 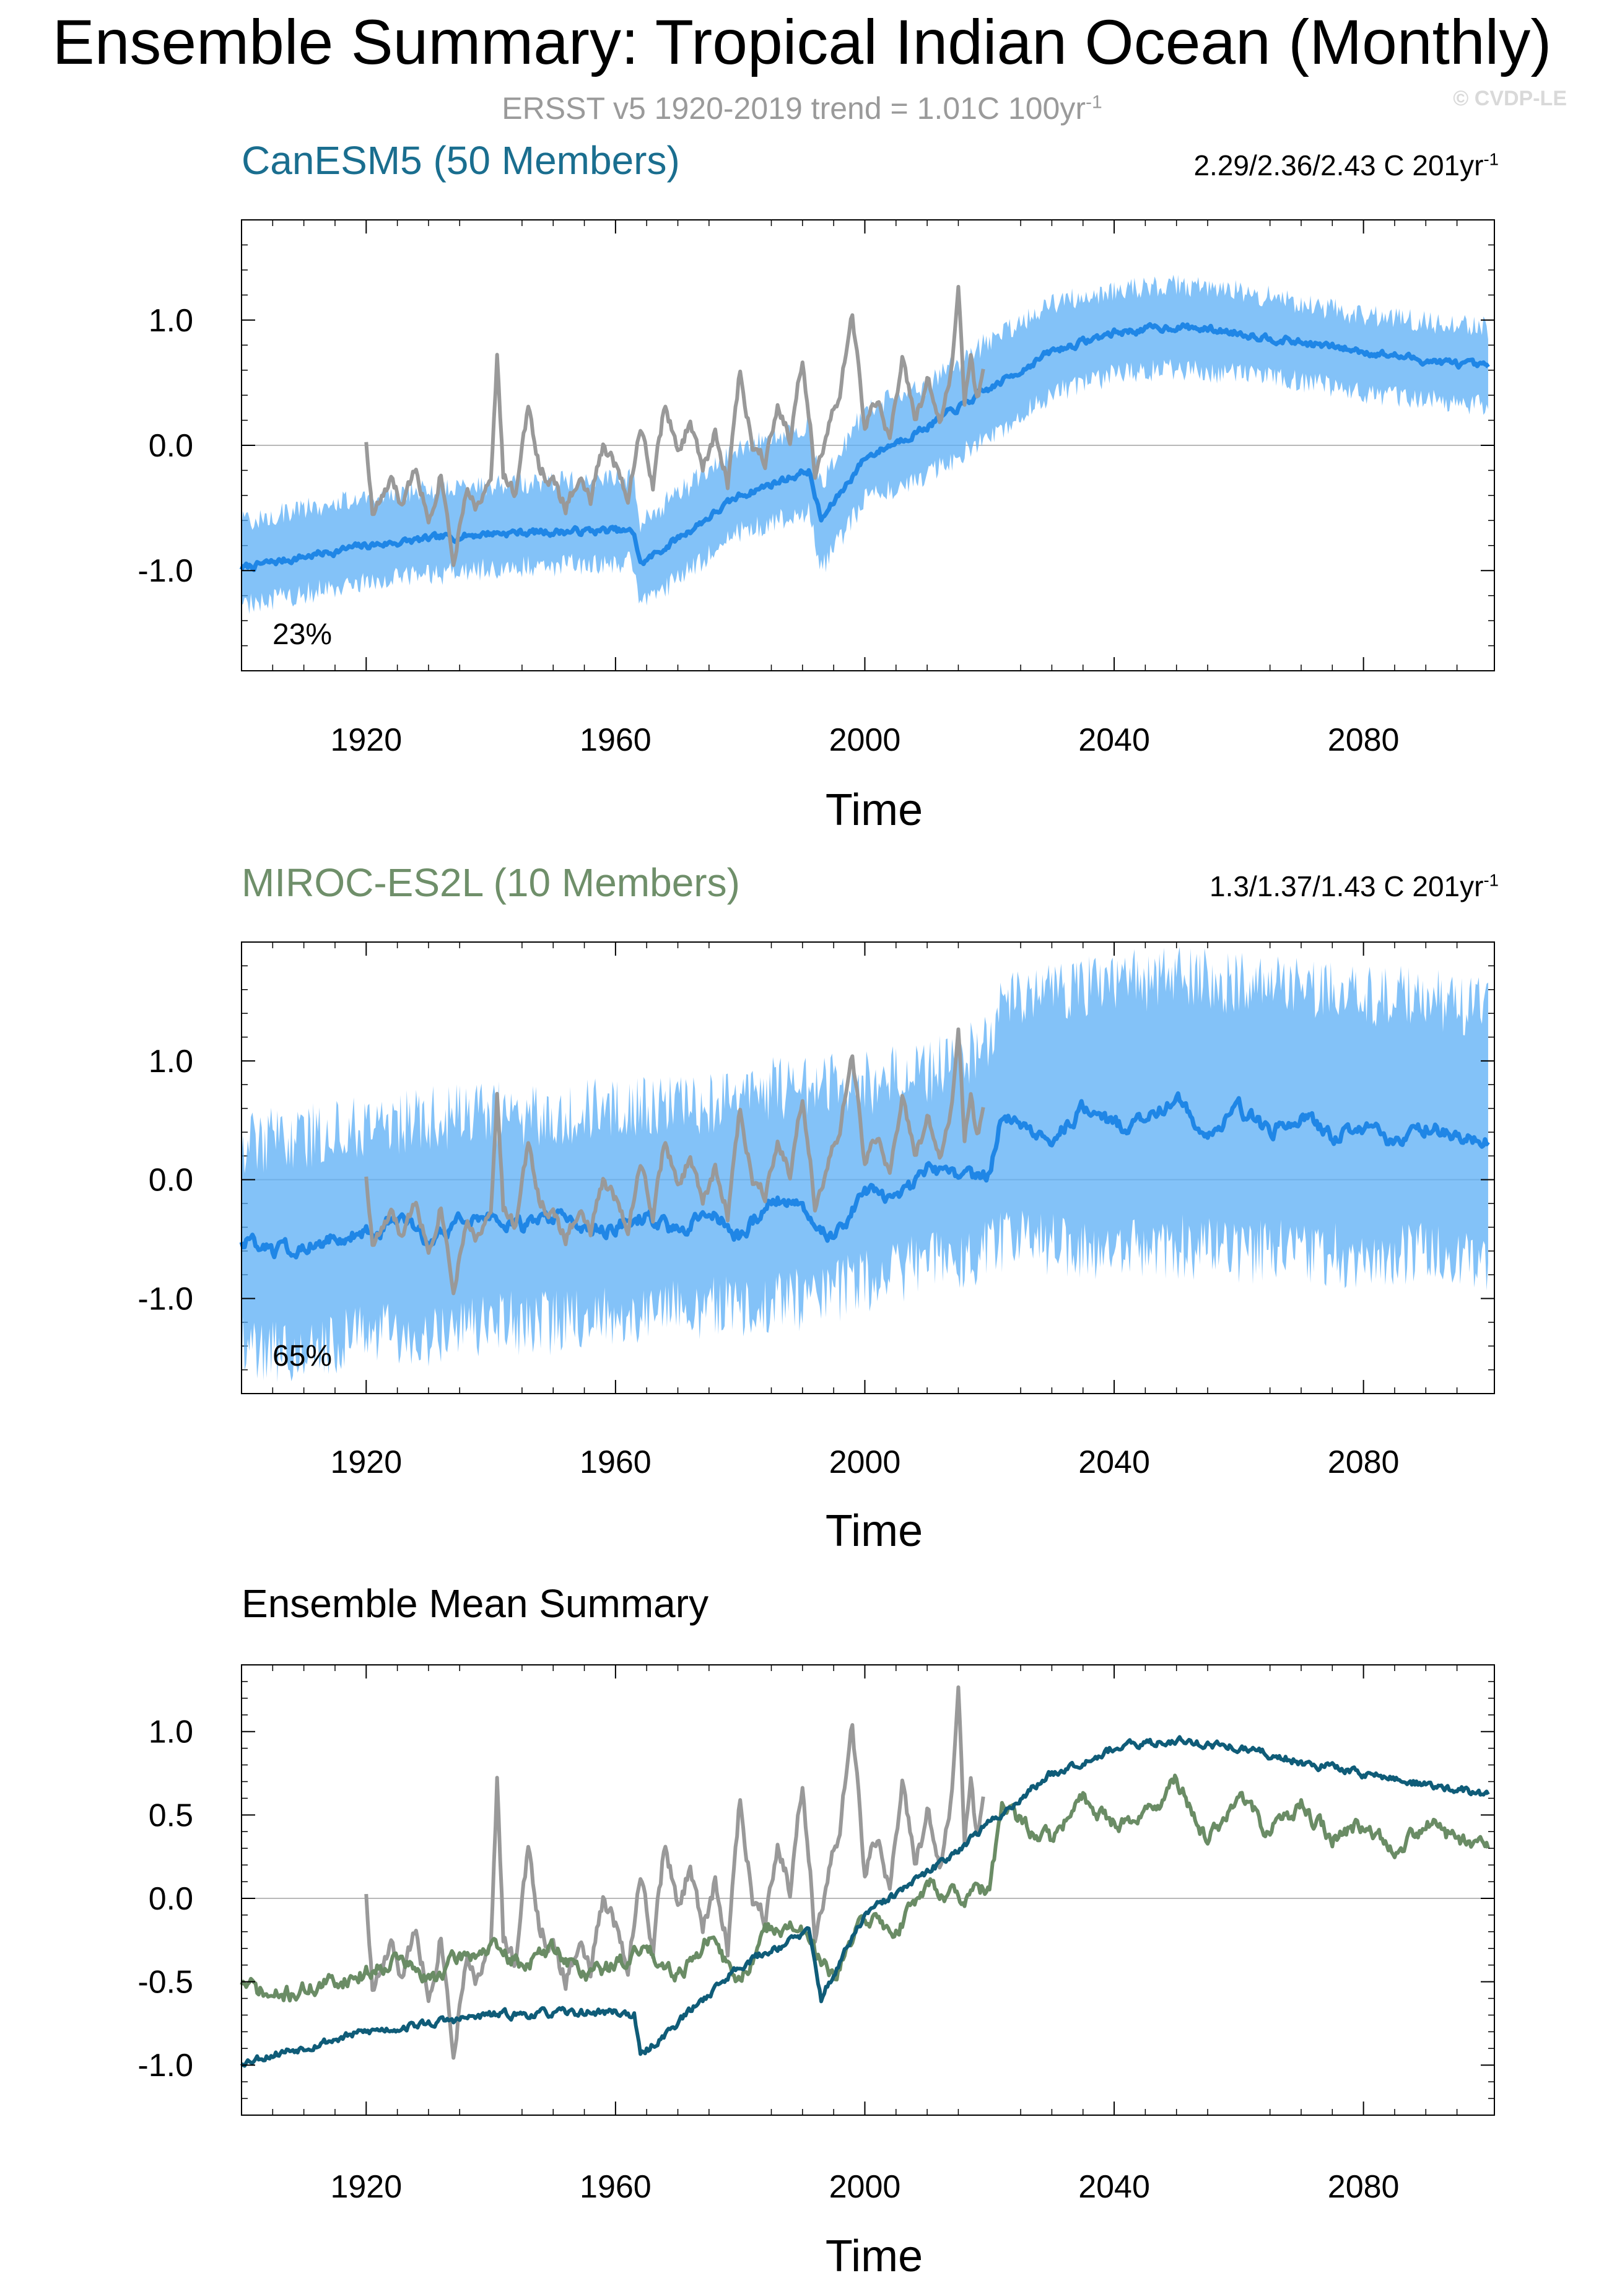 What do you see at coordinates (1491, 159) in the screenshot?
I see `panel-1-trend-sup: -1` at bounding box center [1491, 159].